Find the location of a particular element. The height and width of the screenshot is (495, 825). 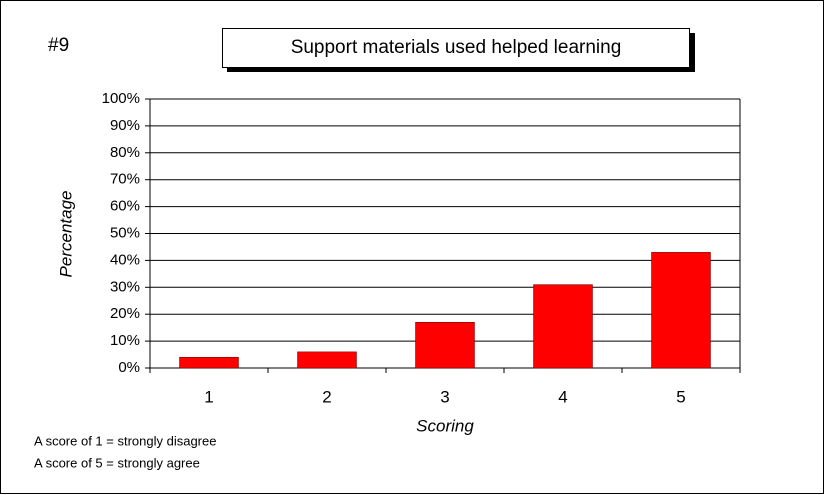

title-box is located at coordinates (456, 48).